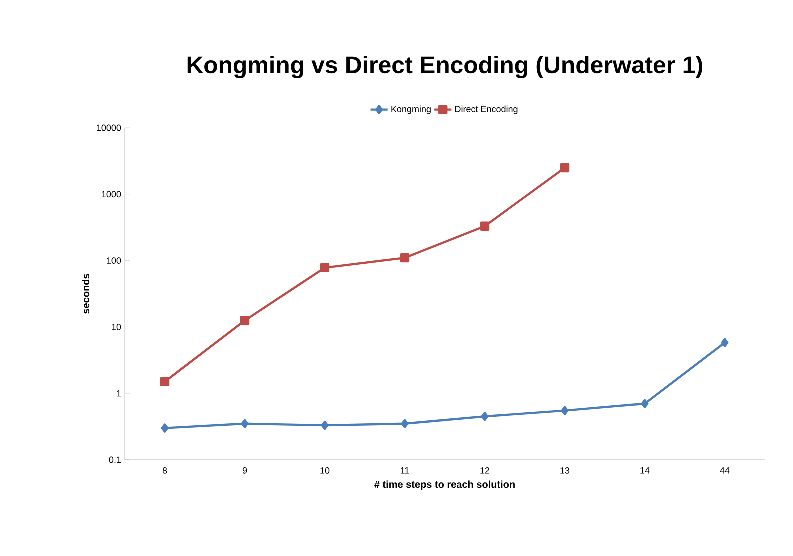 Image resolution: width=793 pixels, height=556 pixels. Describe the element at coordinates (245, 471) in the screenshot. I see `x-tick-label: 9` at that location.